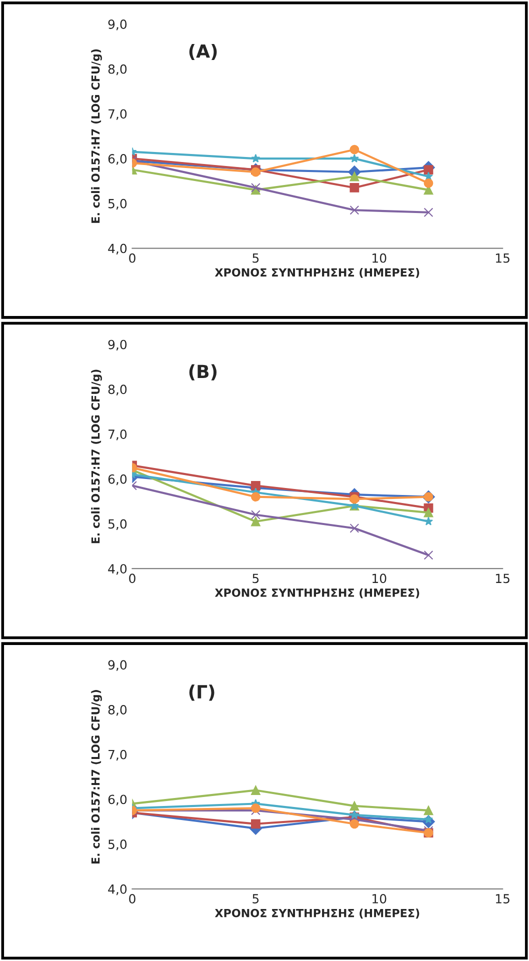 This screenshot has width=529, height=961. I want to click on text: (Γ), so click(201, 692).